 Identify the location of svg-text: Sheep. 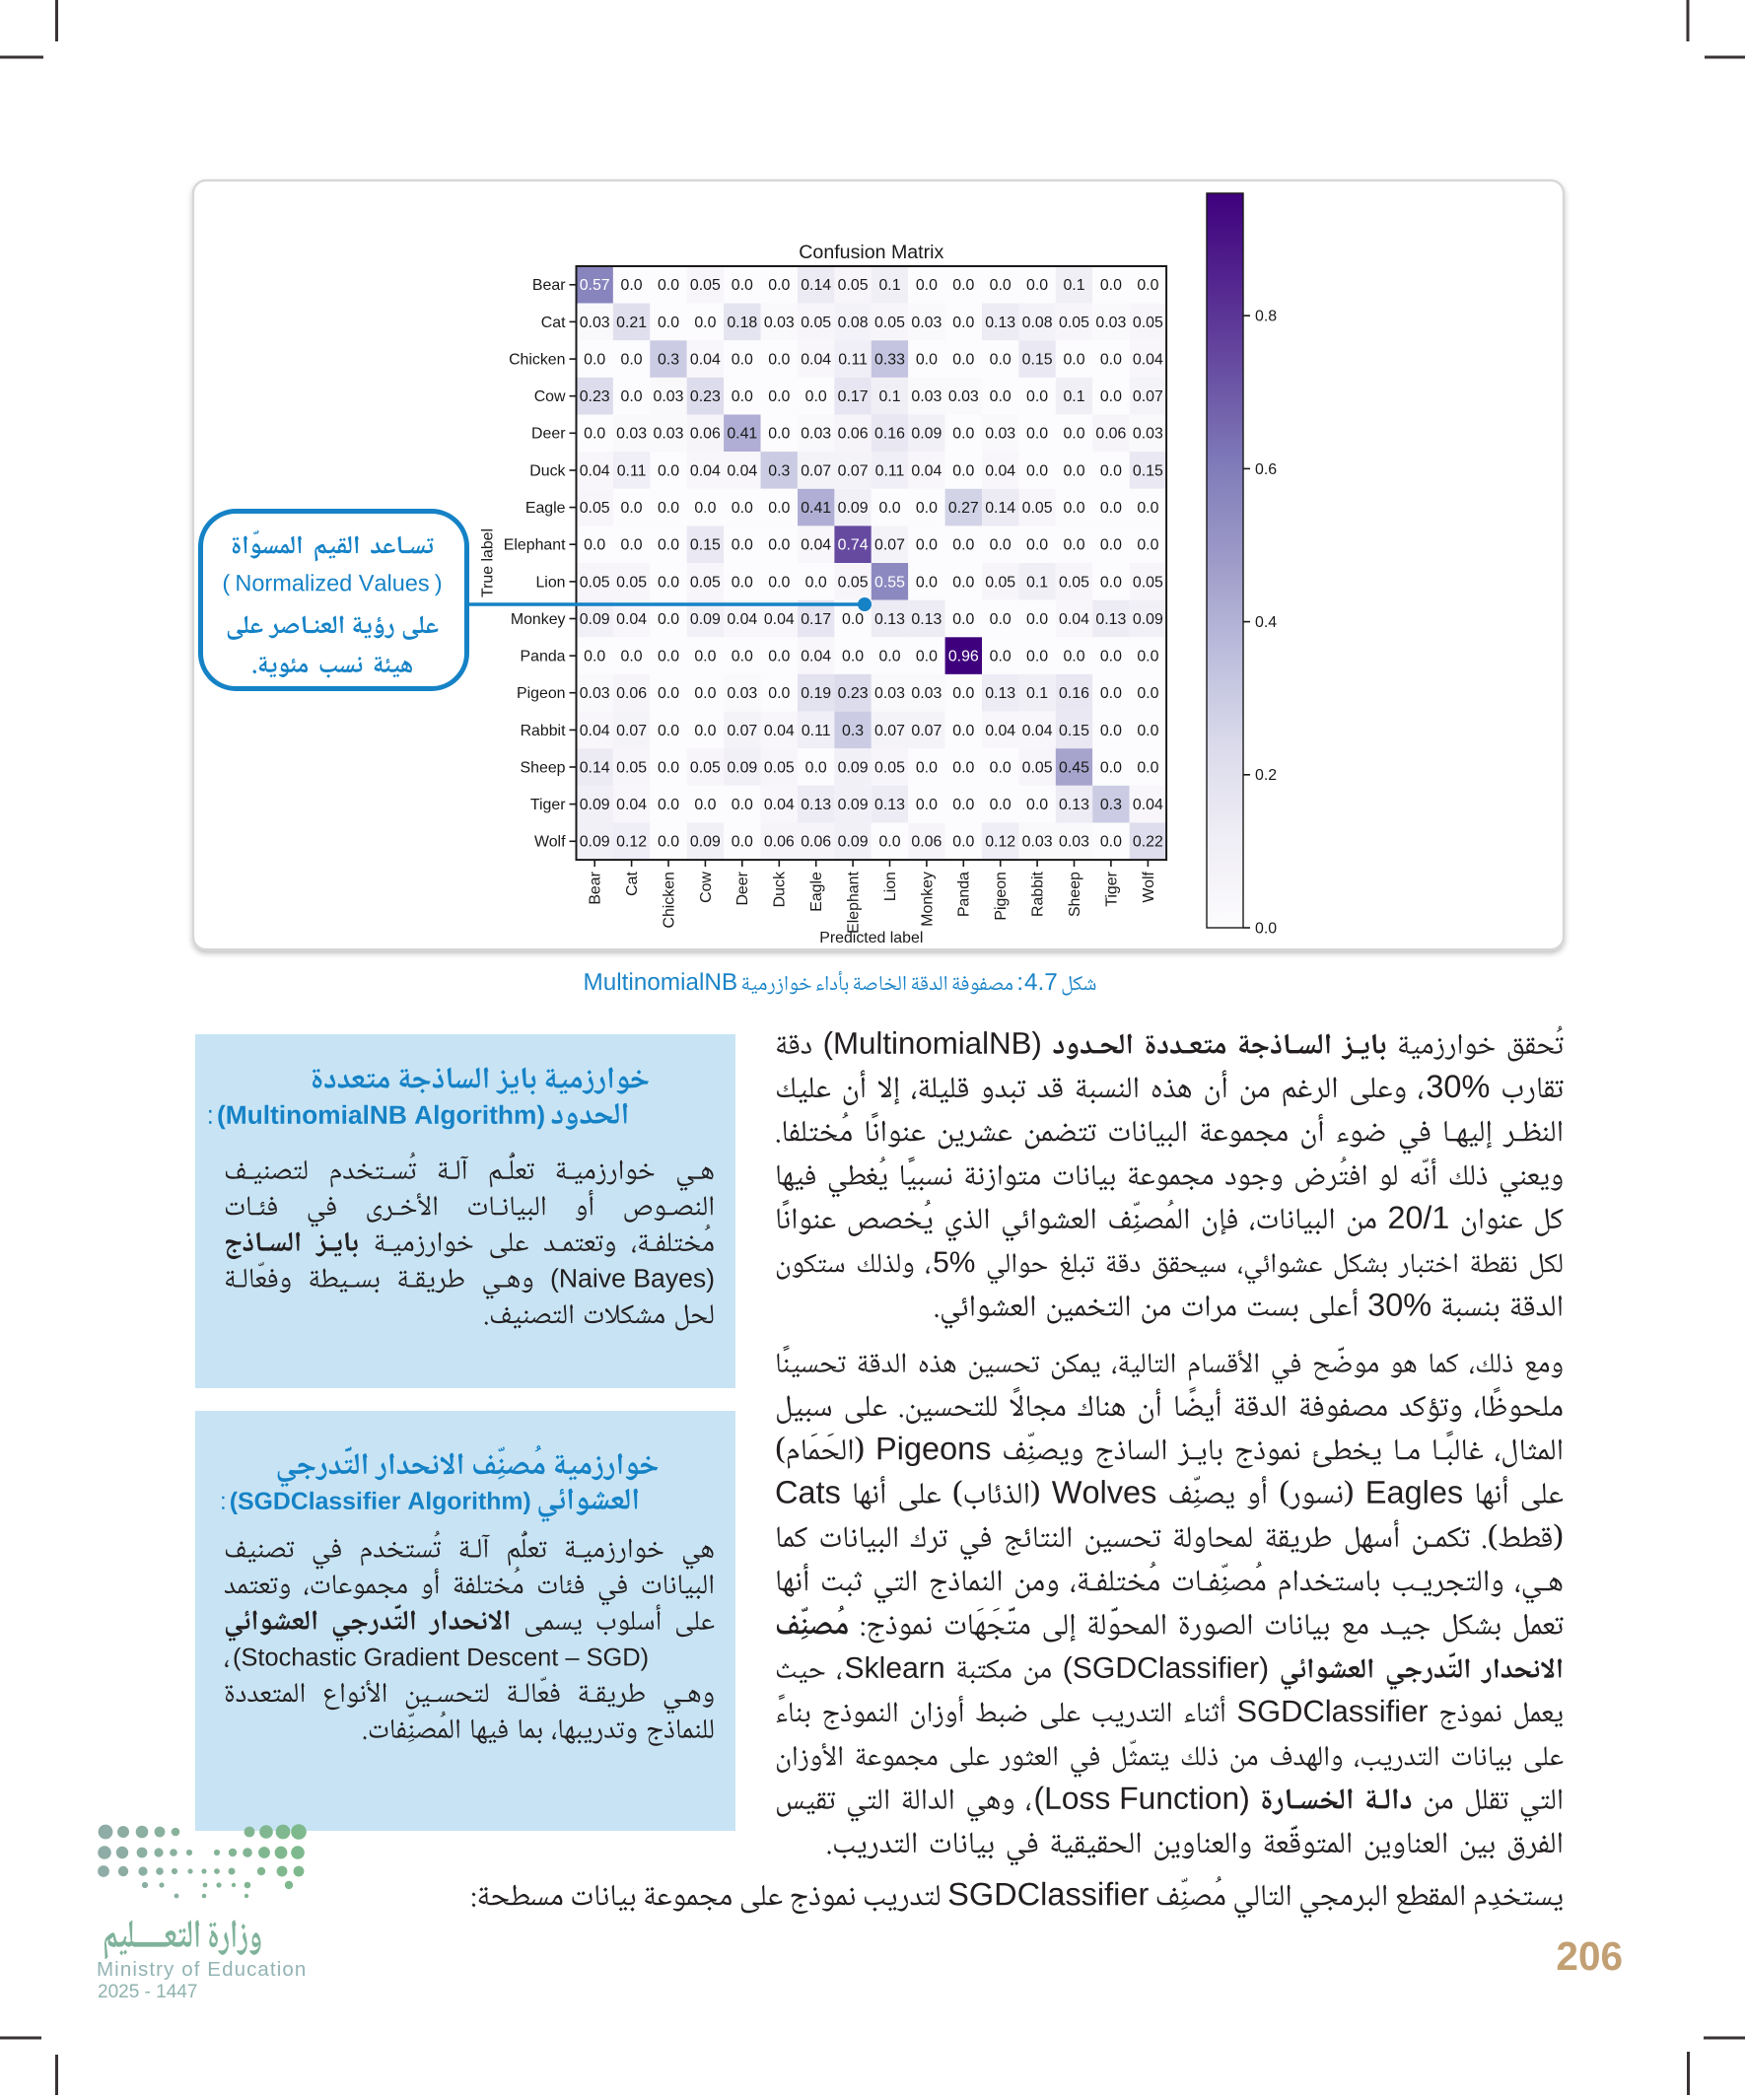
(1075, 894).